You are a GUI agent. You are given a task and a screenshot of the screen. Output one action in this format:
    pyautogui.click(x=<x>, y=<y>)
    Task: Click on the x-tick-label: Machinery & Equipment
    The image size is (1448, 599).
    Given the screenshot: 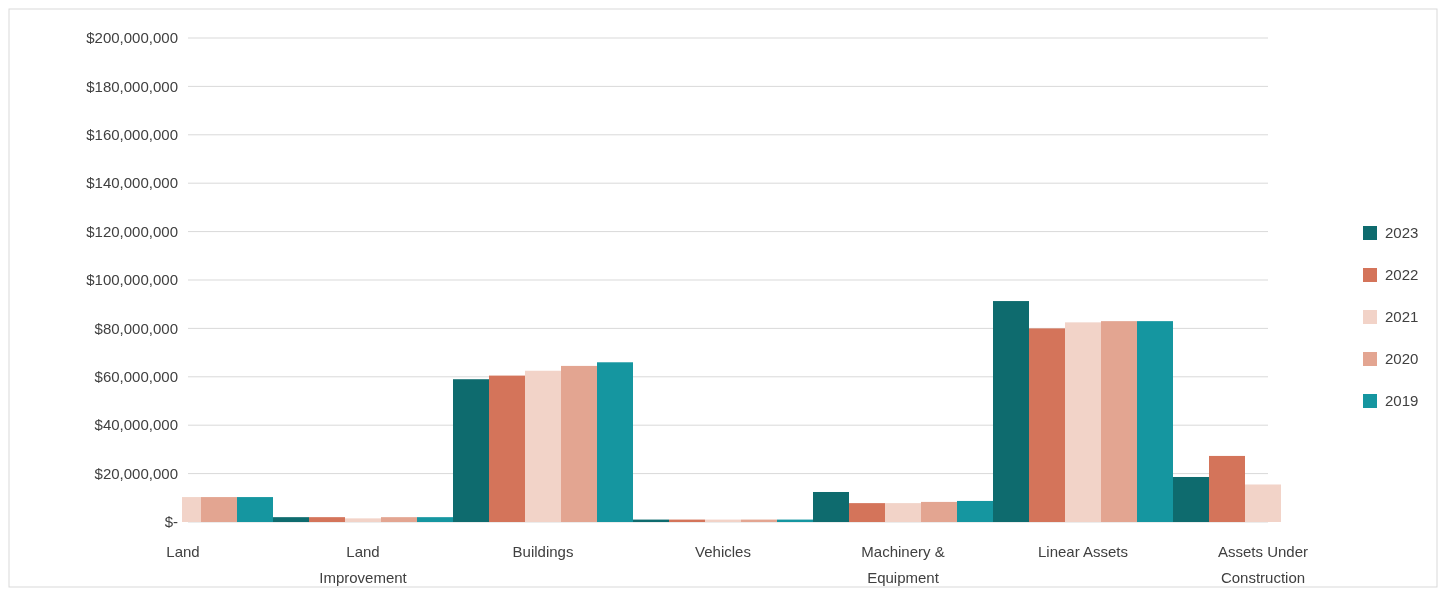 What is the action you would take?
    pyautogui.click(x=903, y=564)
    